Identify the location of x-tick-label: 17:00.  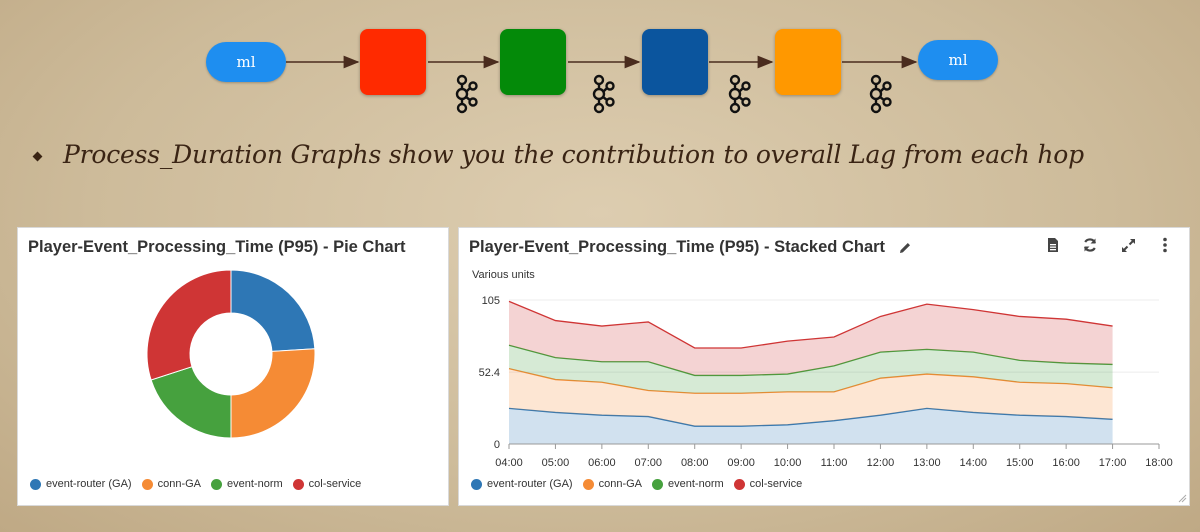
(1113, 463).